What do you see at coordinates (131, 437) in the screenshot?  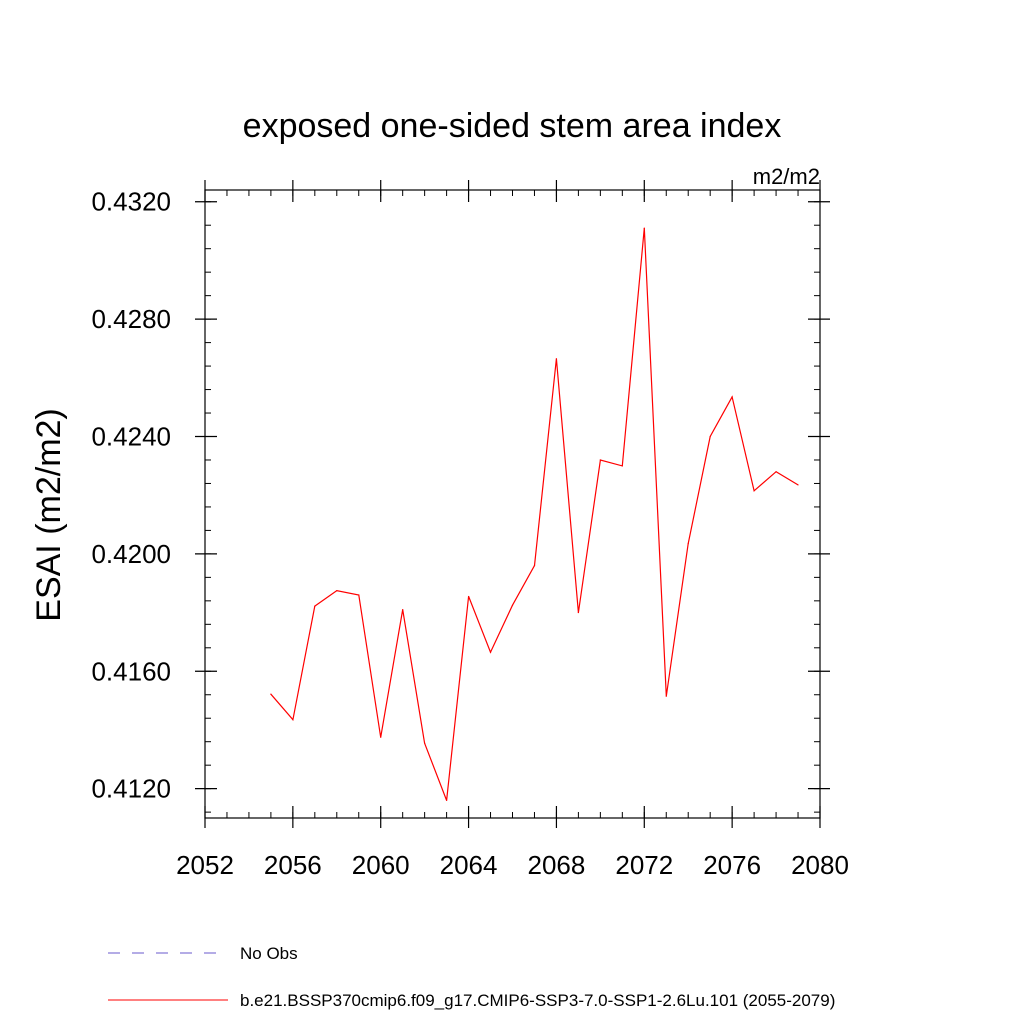 I see `y-tick-label: 0.4240` at bounding box center [131, 437].